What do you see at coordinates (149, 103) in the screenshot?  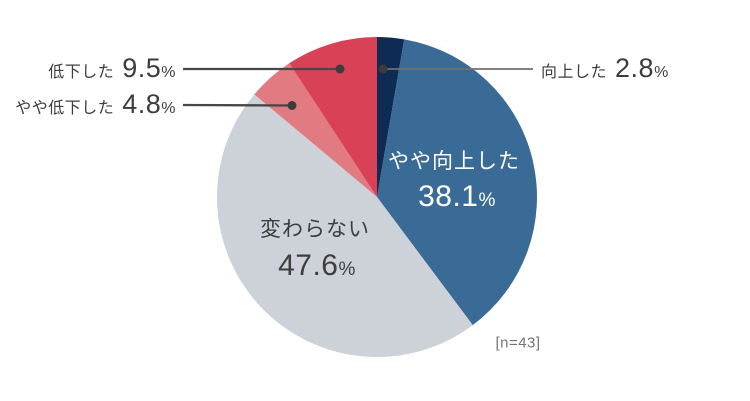 I see `callout-slightly-lowered-value: 4.8%` at bounding box center [149, 103].